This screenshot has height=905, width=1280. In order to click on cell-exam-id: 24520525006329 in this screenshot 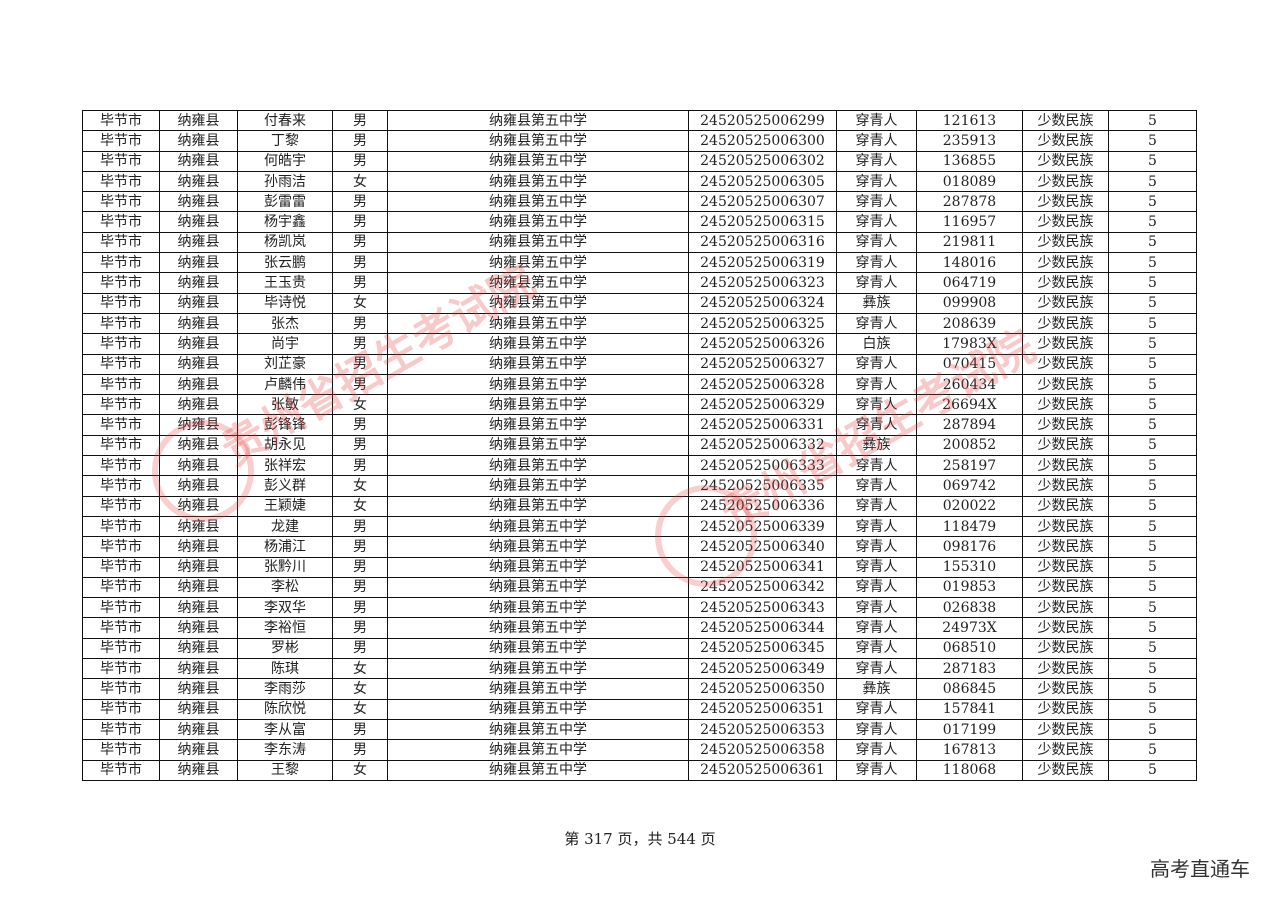, I will do `click(762, 405)`.